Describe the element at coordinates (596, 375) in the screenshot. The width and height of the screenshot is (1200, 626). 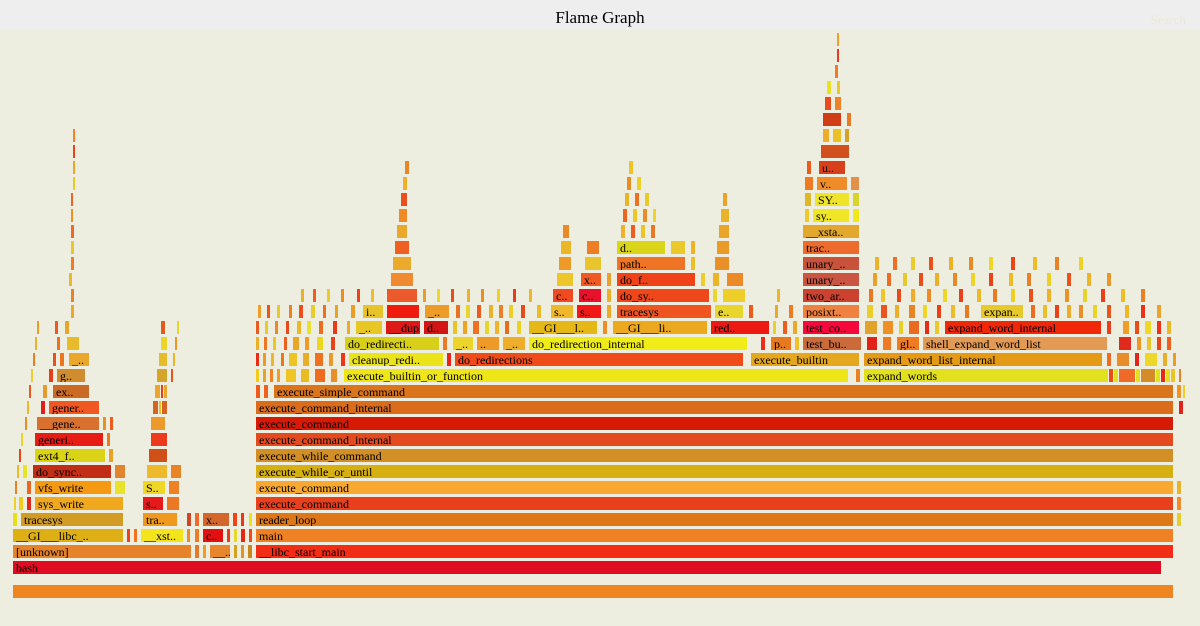
I see `flame-frame-execute-builtin-or-function: execute_builtin_or_function` at that location.